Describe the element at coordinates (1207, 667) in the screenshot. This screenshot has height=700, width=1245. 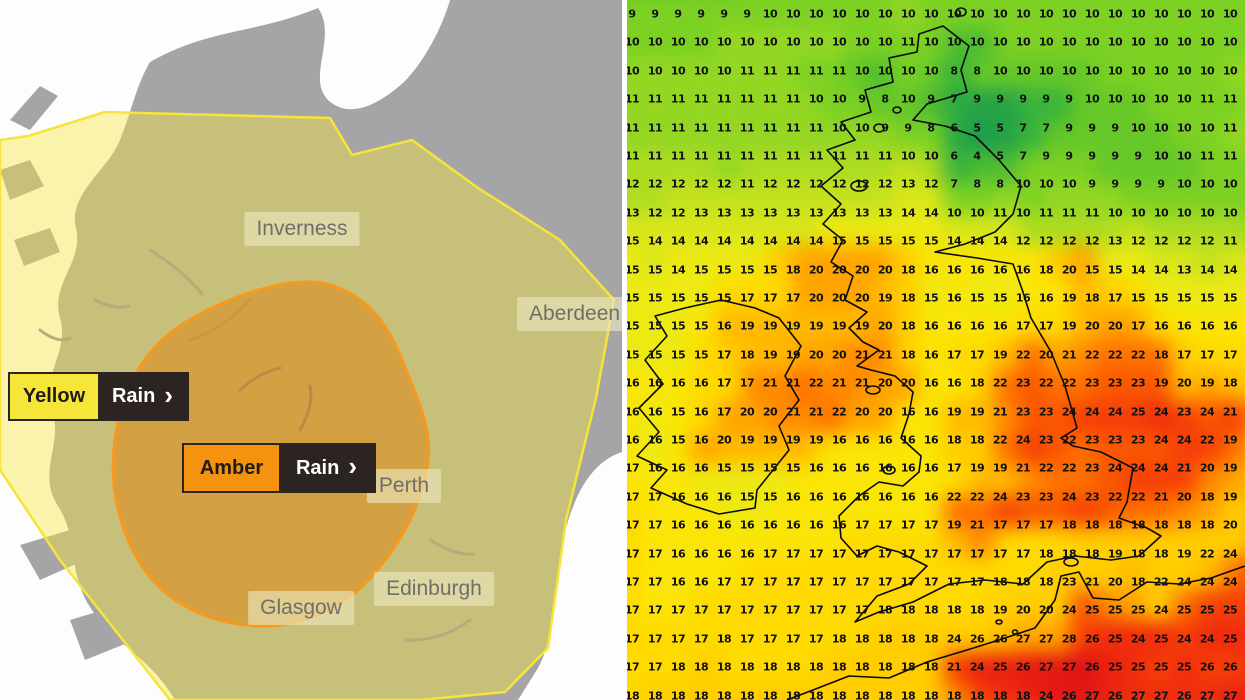
I see `temp-value: 26` at that location.